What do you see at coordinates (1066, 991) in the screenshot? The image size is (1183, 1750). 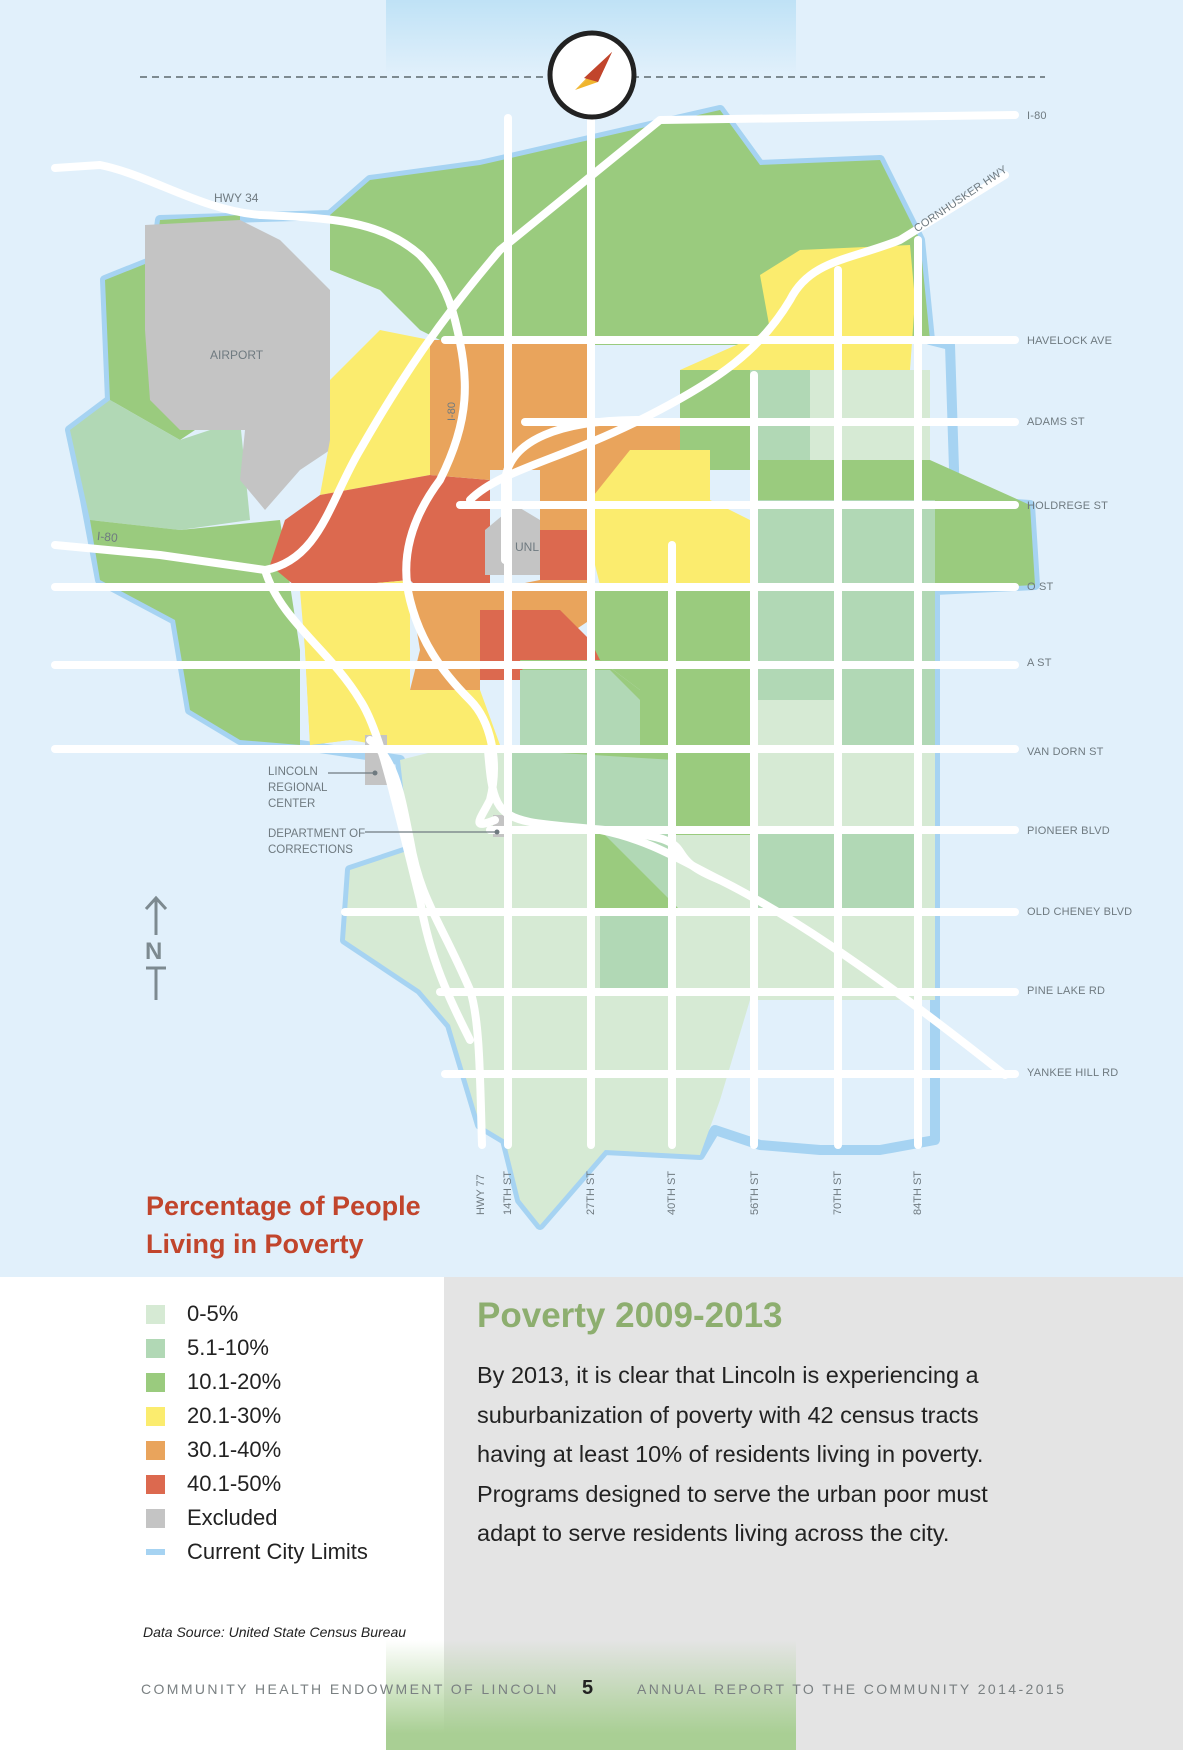 I see `street-label-pine-lake: PINE LAKE RD` at bounding box center [1066, 991].